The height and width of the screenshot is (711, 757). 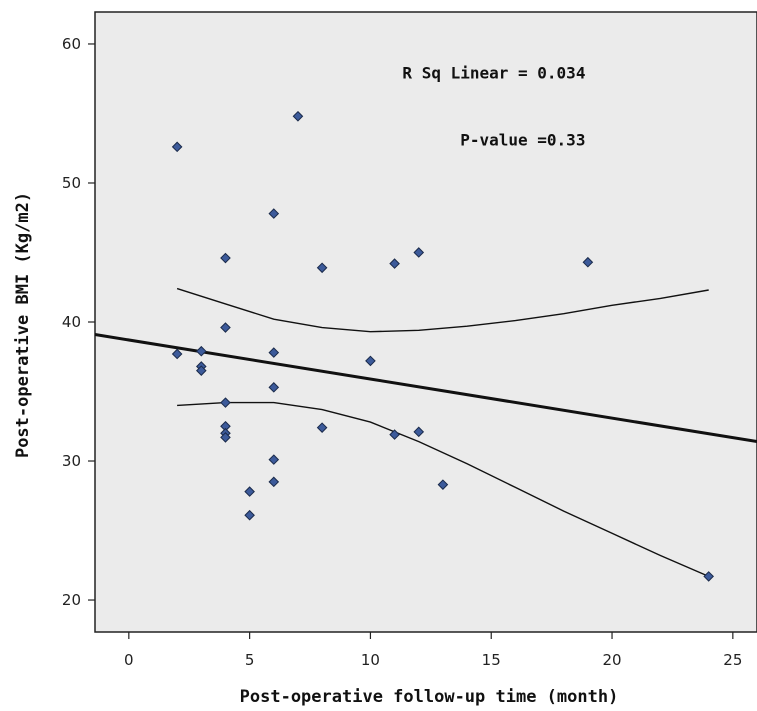 What do you see at coordinates (493, 107) in the screenshot?
I see `annotations: R Sq Linear = 0.034 P-value =0.33` at bounding box center [493, 107].